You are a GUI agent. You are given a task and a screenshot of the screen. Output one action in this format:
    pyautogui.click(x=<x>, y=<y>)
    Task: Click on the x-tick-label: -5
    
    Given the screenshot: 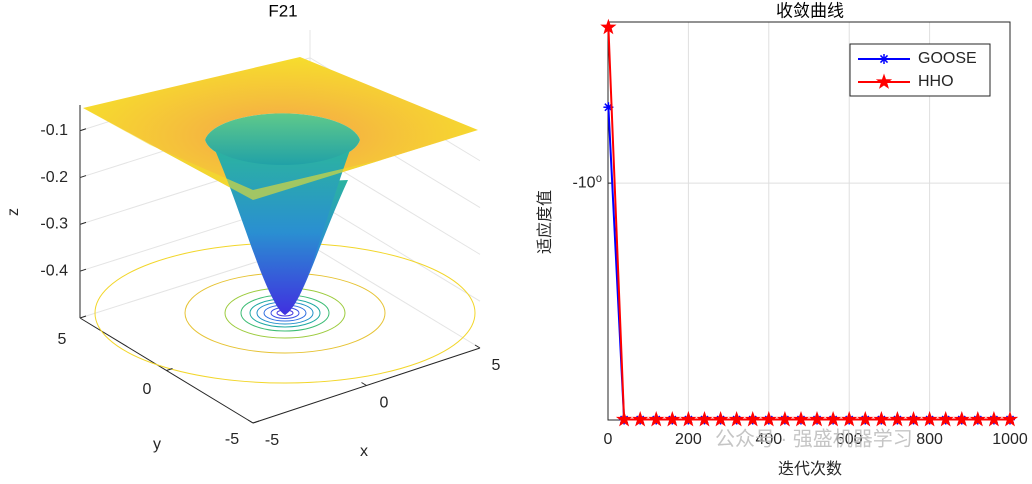 What is the action you would take?
    pyautogui.click(x=272, y=440)
    